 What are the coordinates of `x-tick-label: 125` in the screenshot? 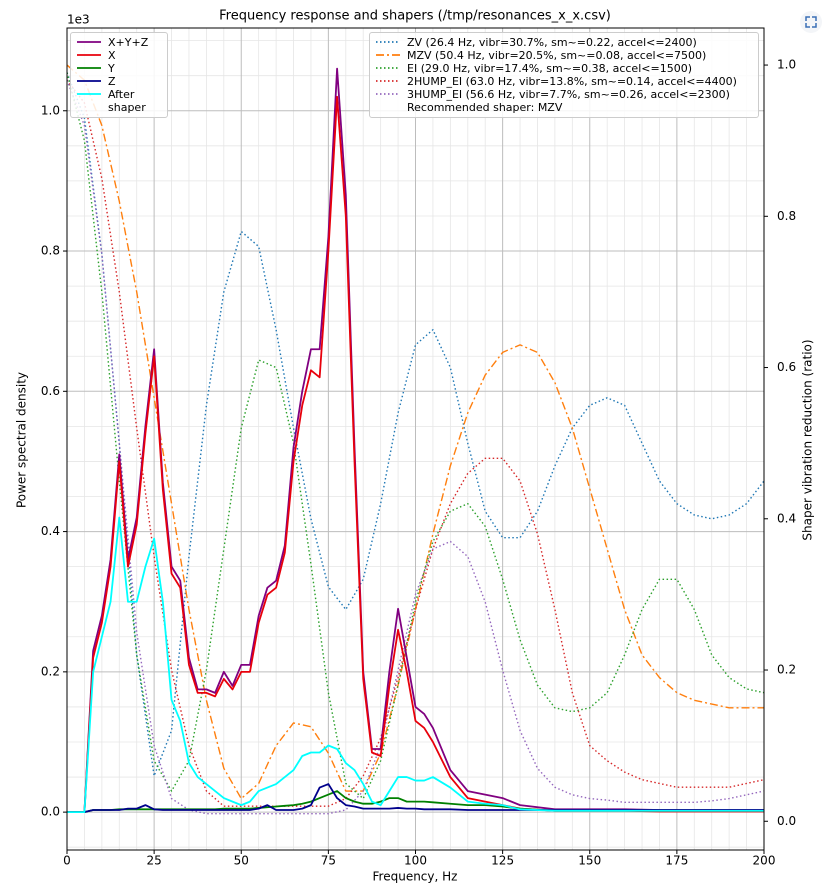 It's located at (502, 861).